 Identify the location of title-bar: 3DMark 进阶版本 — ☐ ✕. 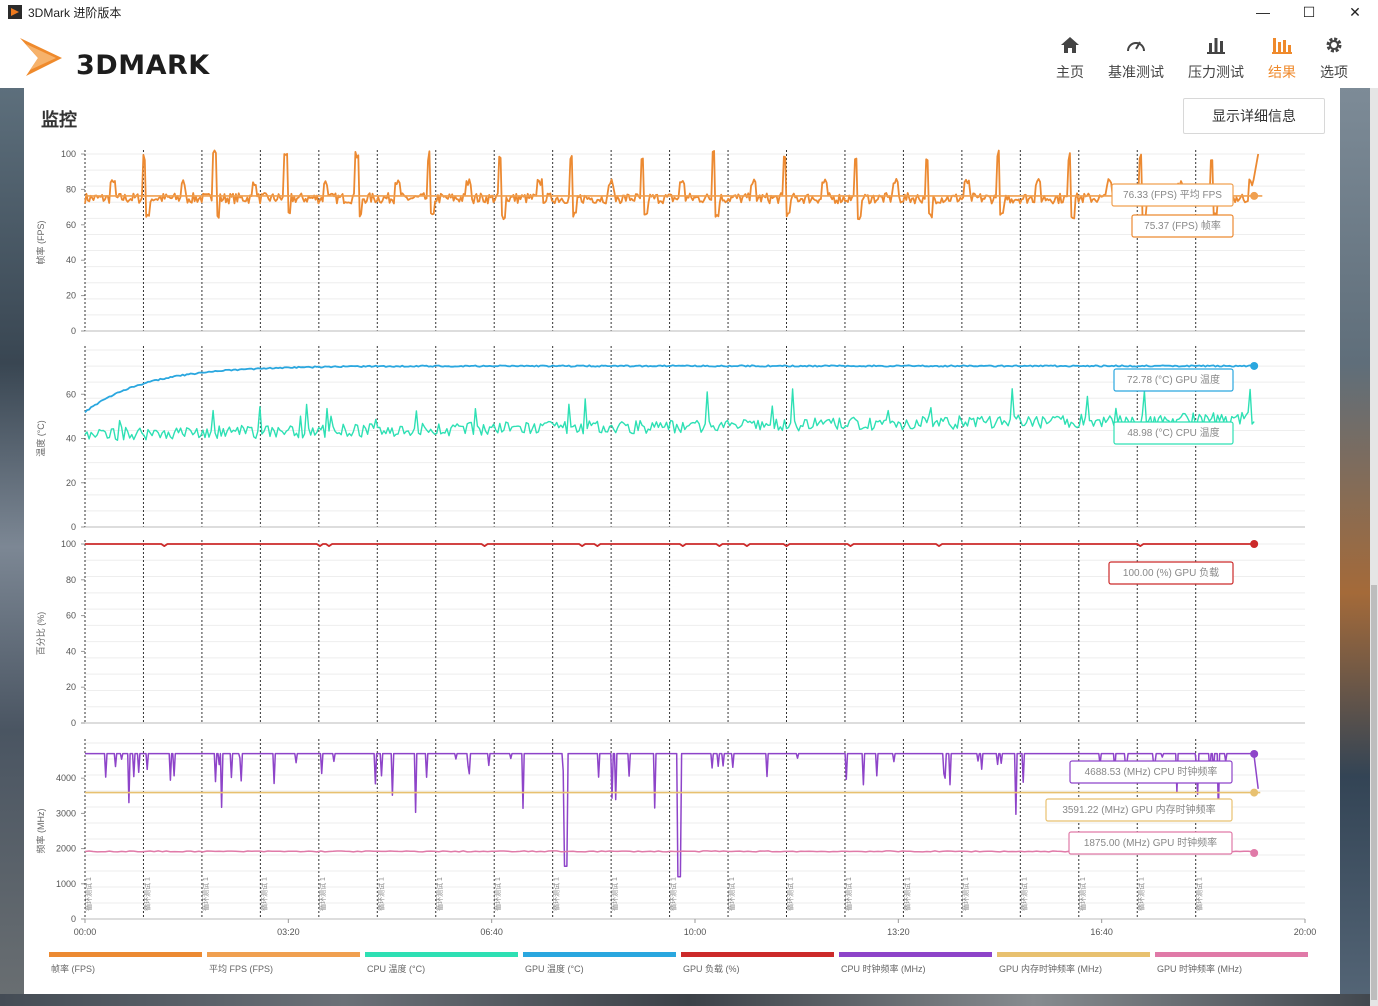
(689, 12).